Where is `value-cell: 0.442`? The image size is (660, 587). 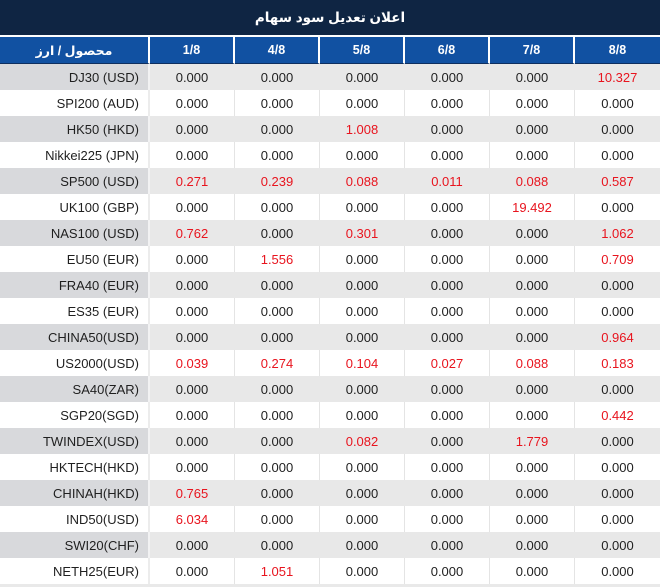
value-cell: 0.442 is located at coordinates (617, 415).